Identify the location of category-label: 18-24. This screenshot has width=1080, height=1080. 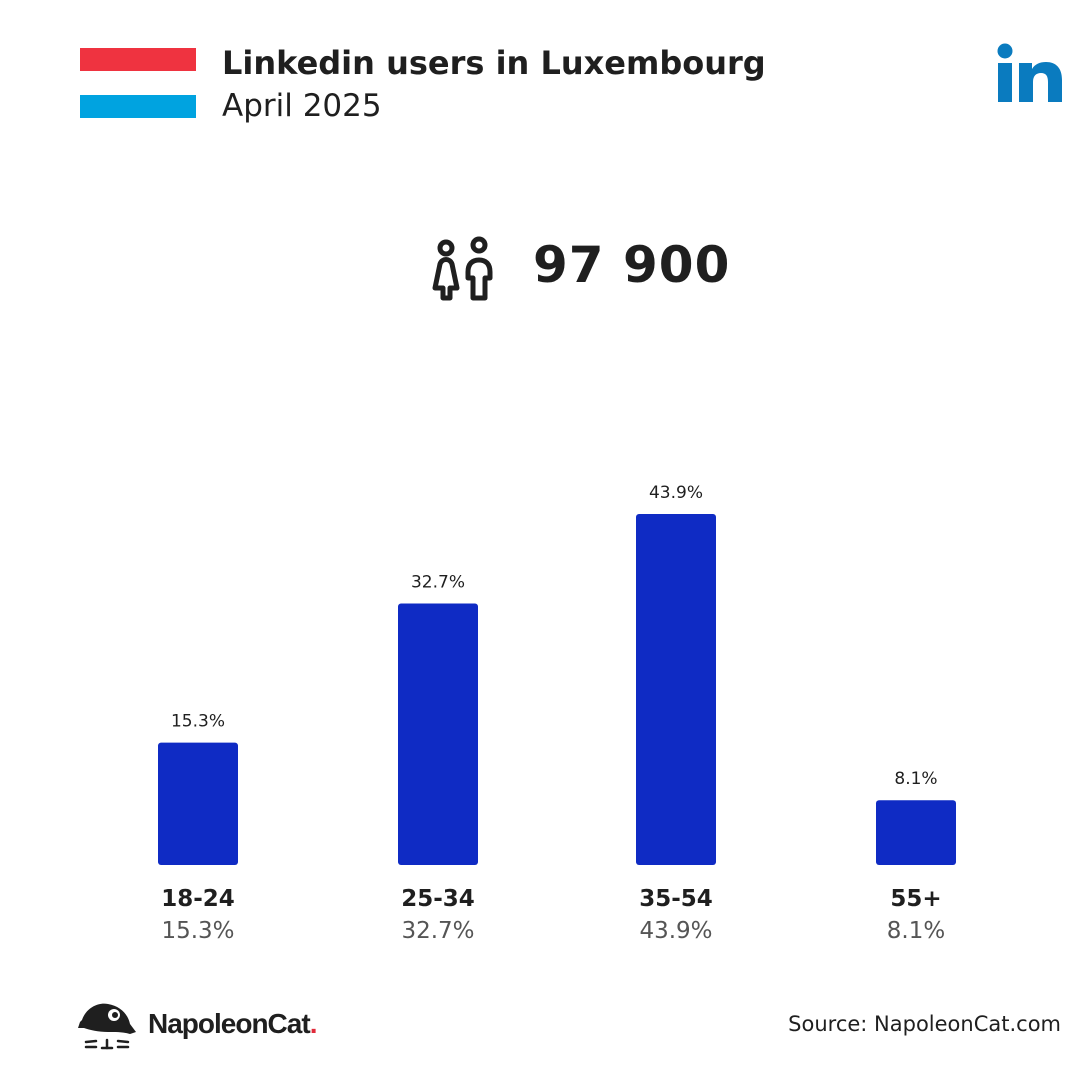
(198, 899).